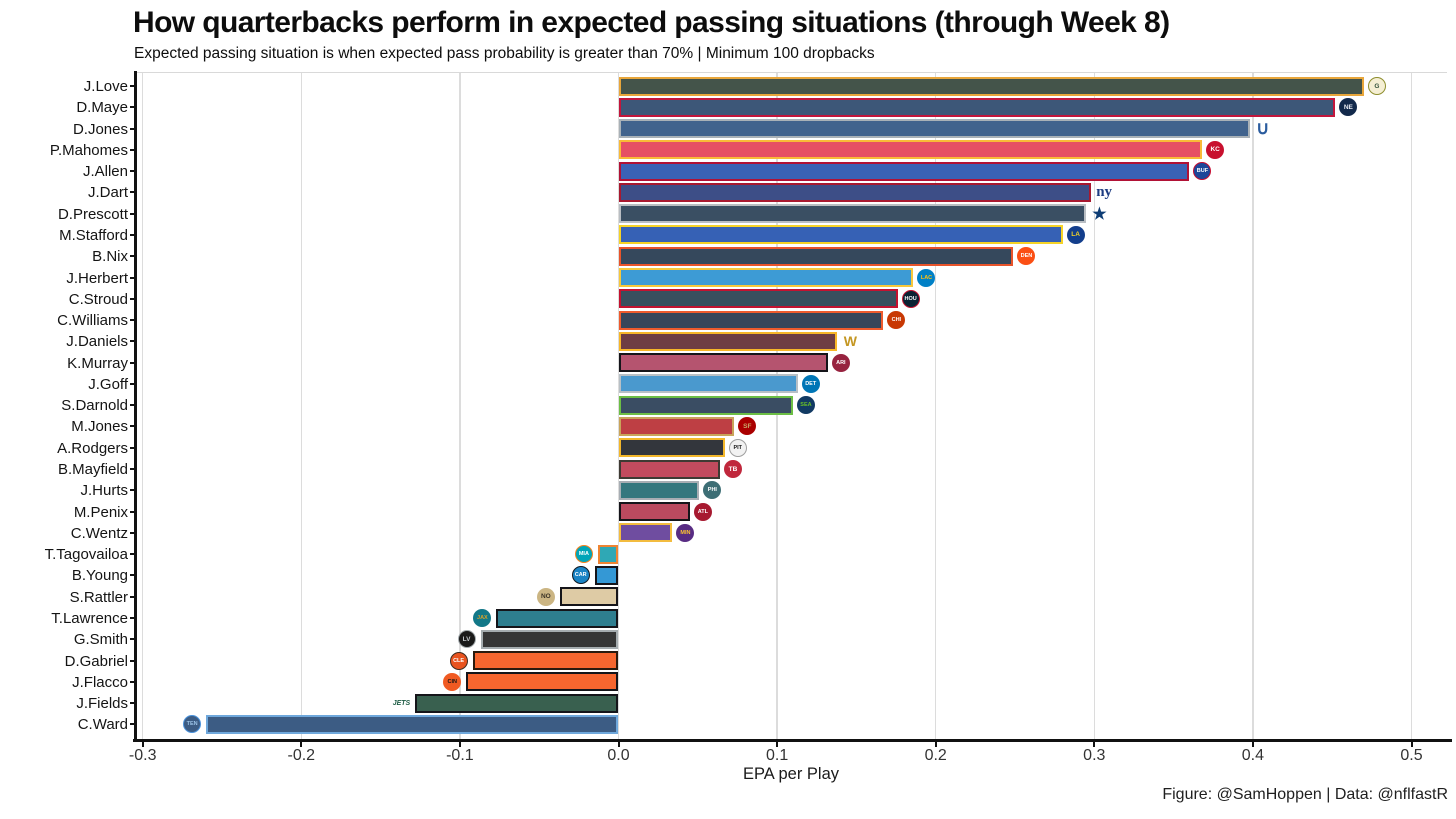 Image resolution: width=1456 pixels, height=819 pixels. Describe the element at coordinates (94, 406) in the screenshot. I see `y-axis-label: S.Darnold` at that location.